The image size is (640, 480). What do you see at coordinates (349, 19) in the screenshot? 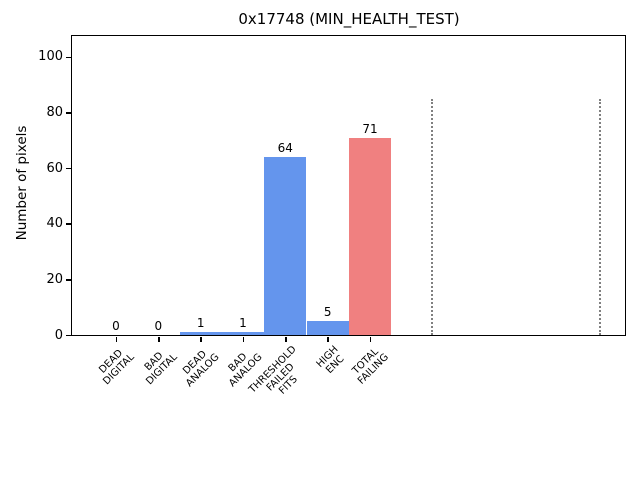
I see `chart-title: 0x17748 (MIN_HEALTH_TEST)` at bounding box center [349, 19].